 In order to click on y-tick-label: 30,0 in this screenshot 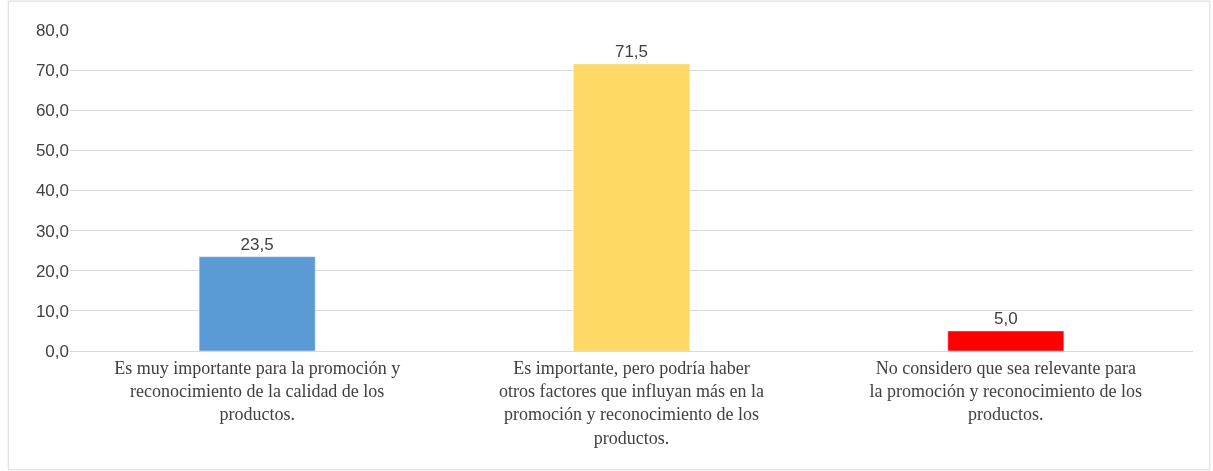, I will do `click(52, 231)`.